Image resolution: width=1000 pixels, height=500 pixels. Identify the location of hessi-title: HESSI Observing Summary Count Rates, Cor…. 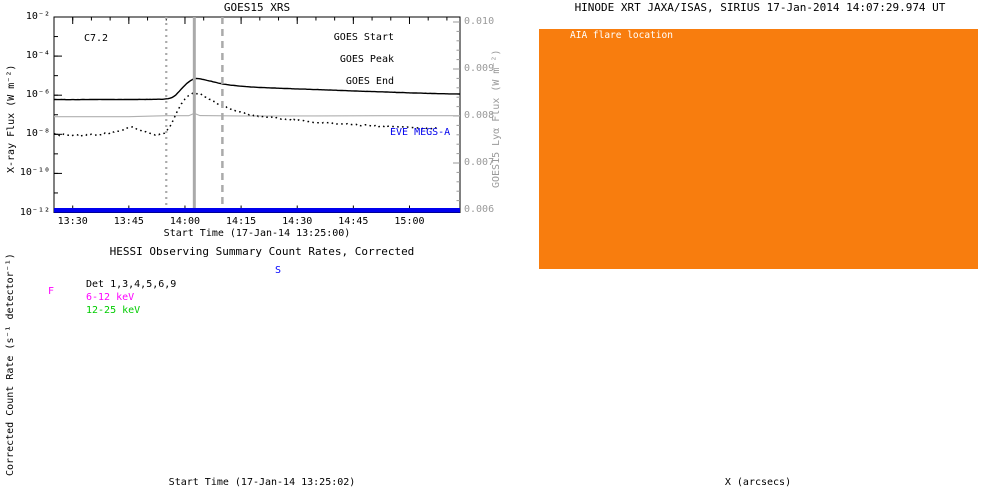
(262, 251).